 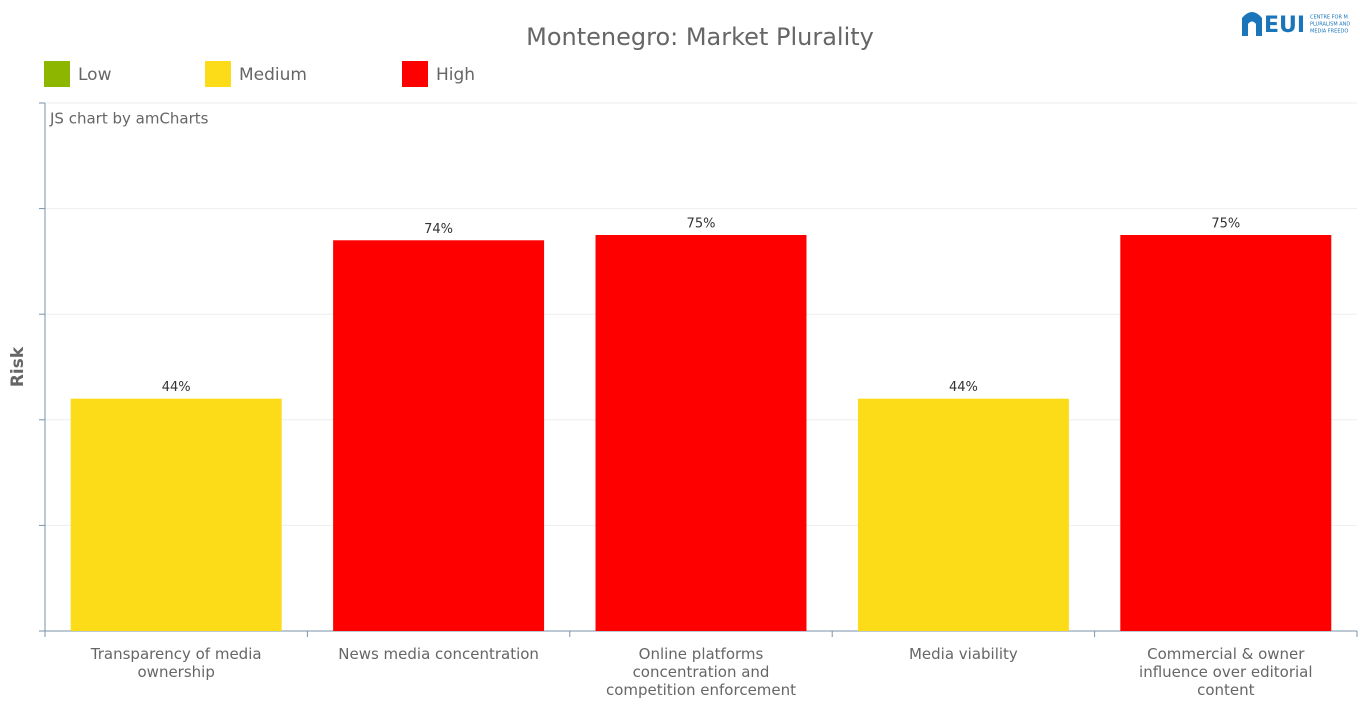 What do you see at coordinates (455, 75) in the screenshot?
I see `legend-label: High` at bounding box center [455, 75].